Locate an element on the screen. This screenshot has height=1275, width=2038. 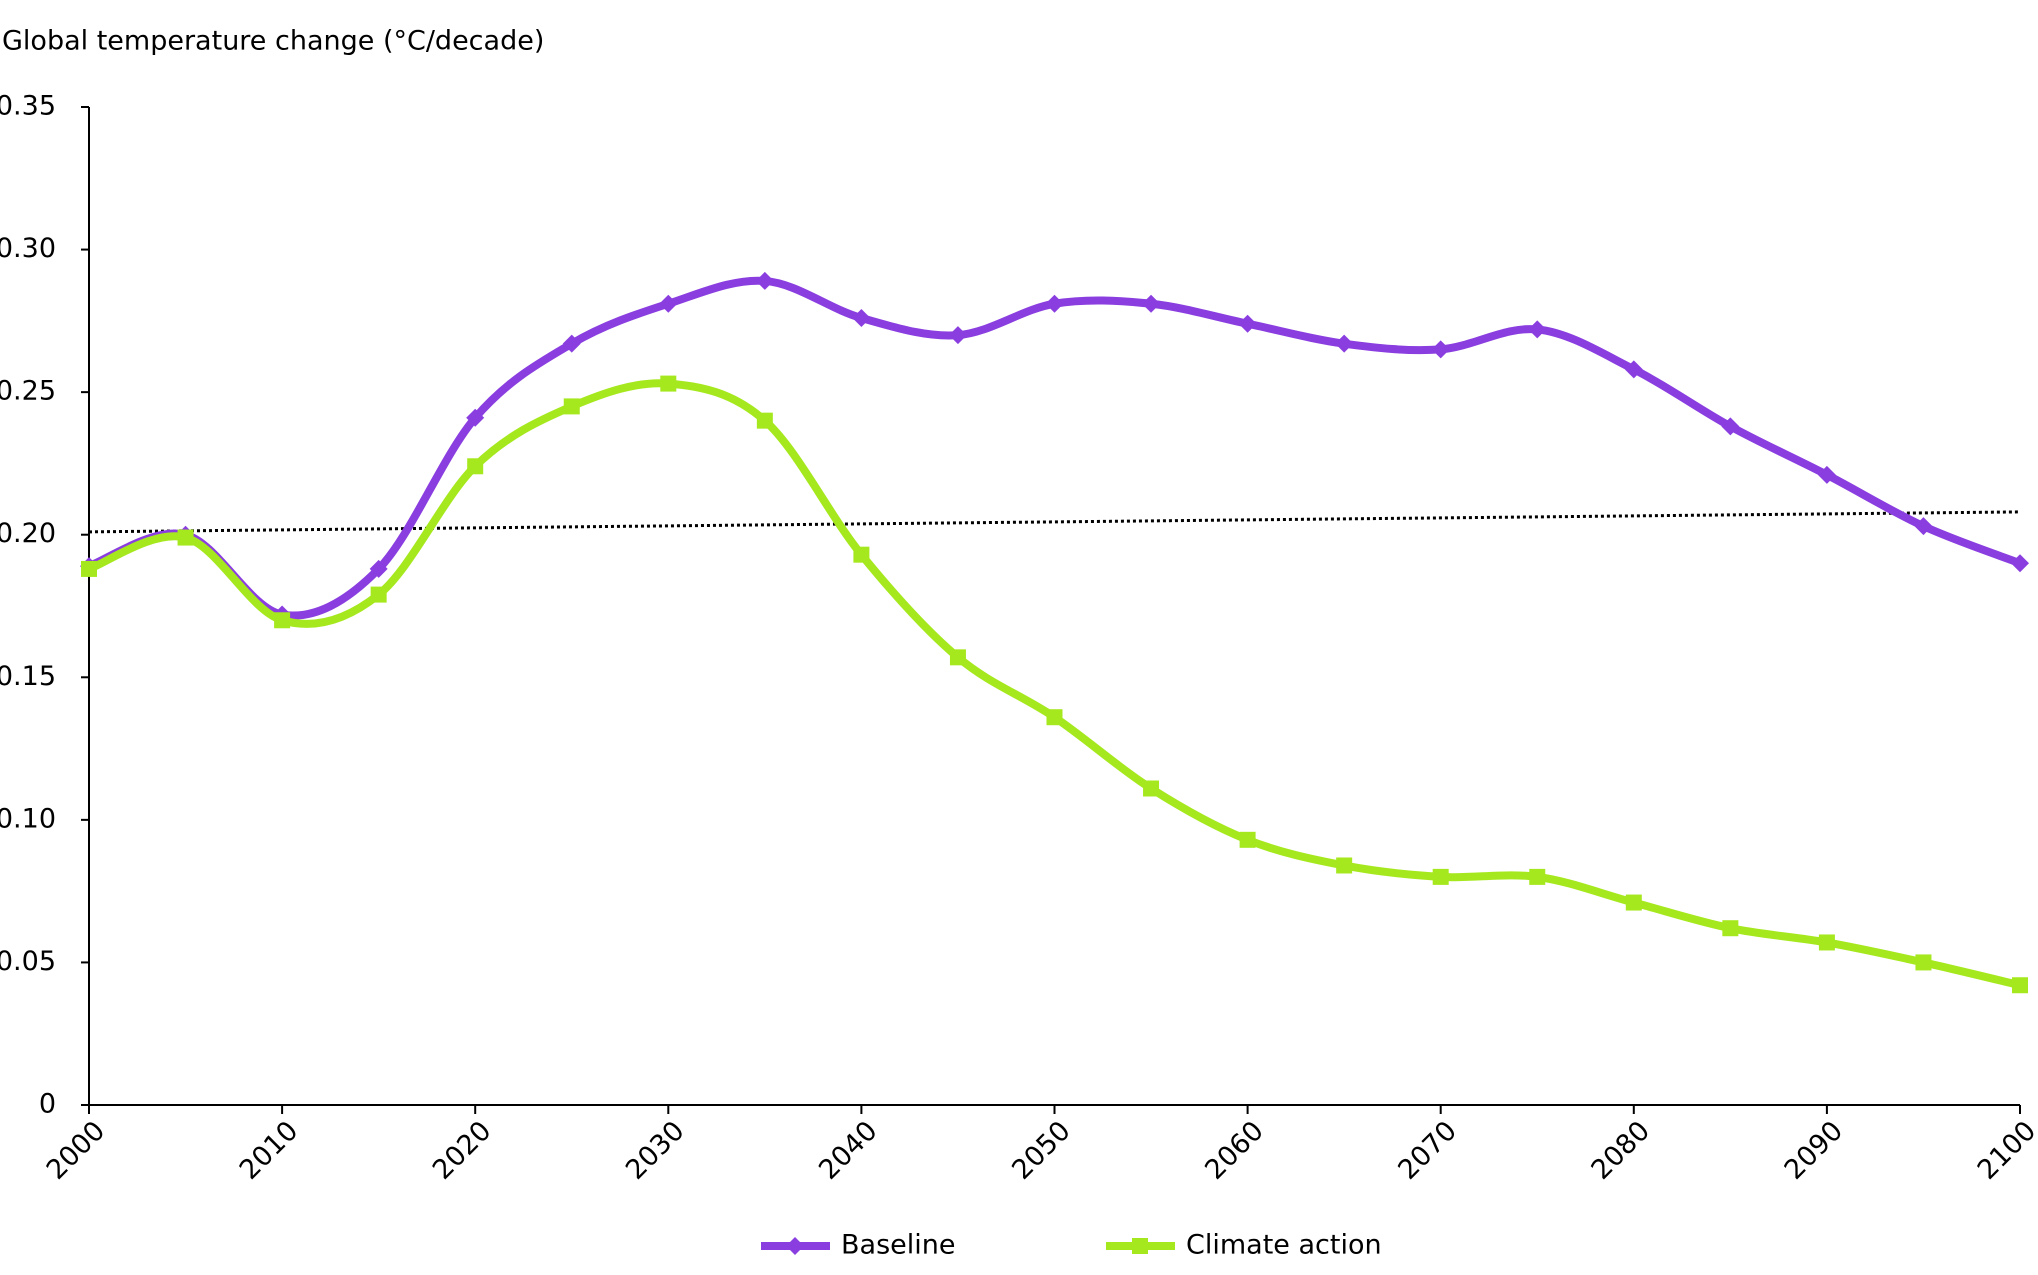
y-tick-label: 0.35 is located at coordinates (28, 106).